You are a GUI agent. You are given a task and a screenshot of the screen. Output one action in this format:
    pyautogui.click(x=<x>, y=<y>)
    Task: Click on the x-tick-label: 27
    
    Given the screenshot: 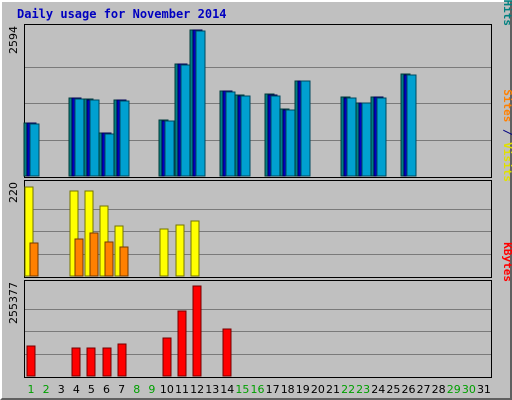 What is the action you would take?
    pyautogui.click(x=424, y=389)
    